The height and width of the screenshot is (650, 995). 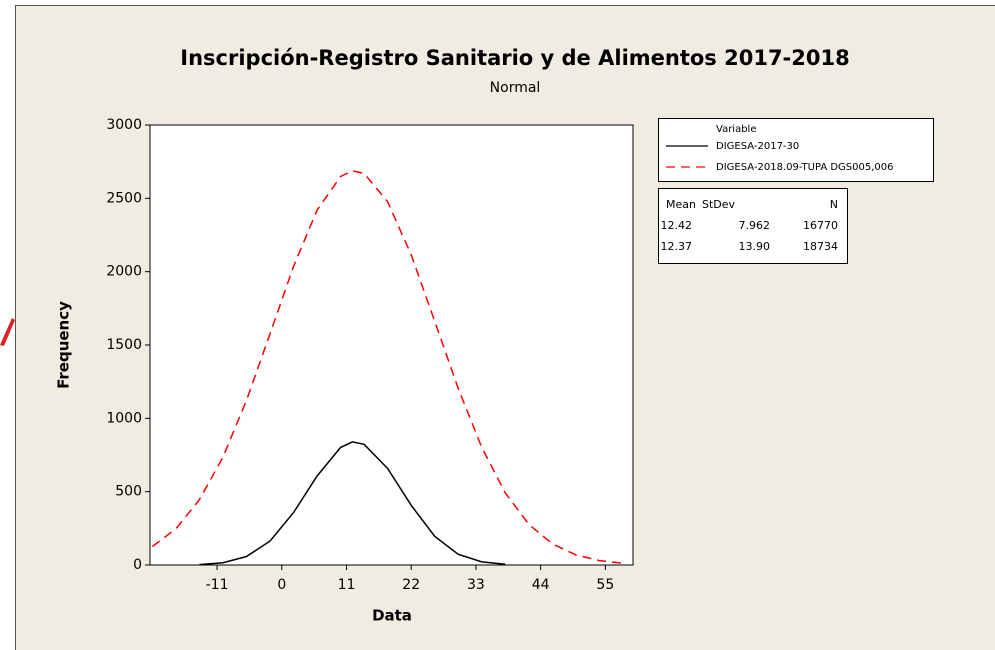 I want to click on y-tick-label: 2500, so click(x=124, y=198).